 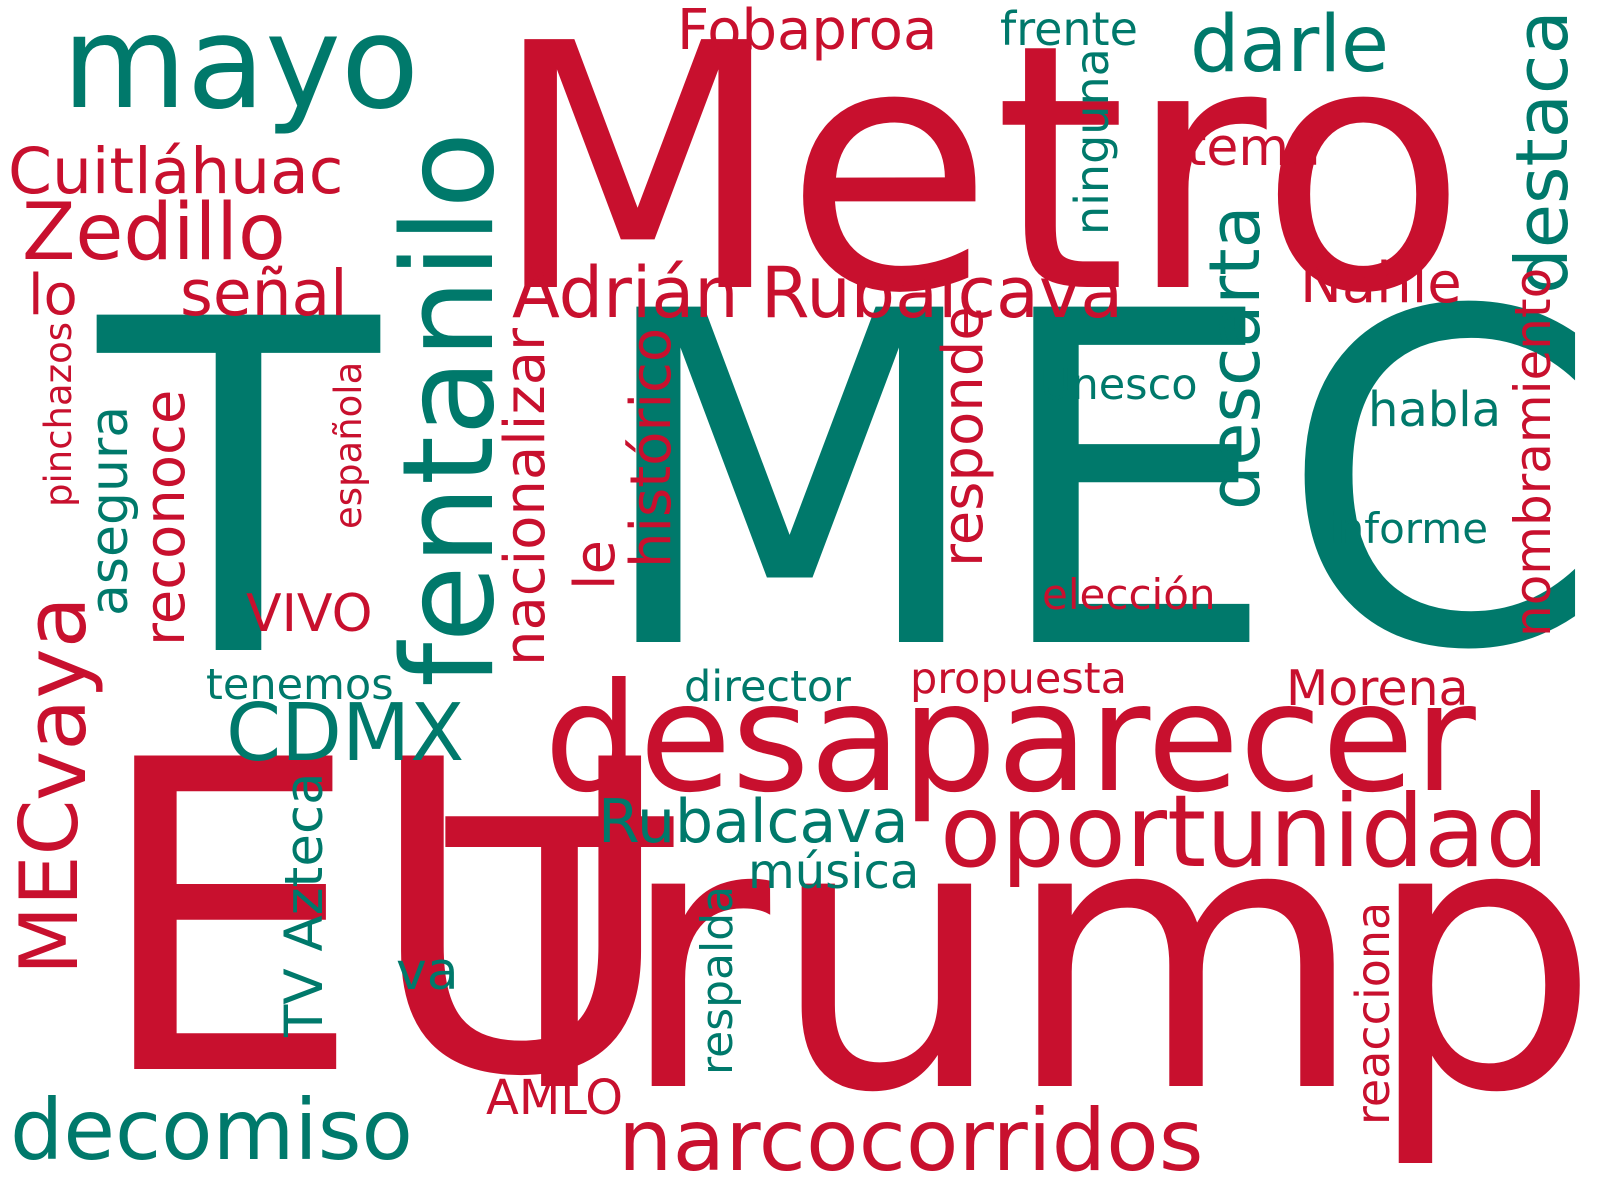 What do you see at coordinates (154, 233) in the screenshot?
I see `word-zedillo: Zedillo` at bounding box center [154, 233].